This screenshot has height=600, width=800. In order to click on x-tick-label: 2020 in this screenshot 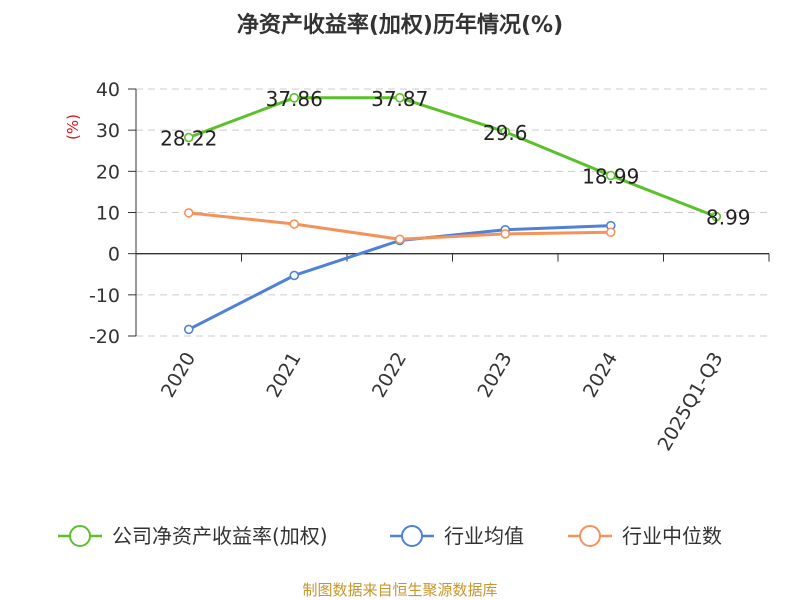, I will do `click(178, 375)`.